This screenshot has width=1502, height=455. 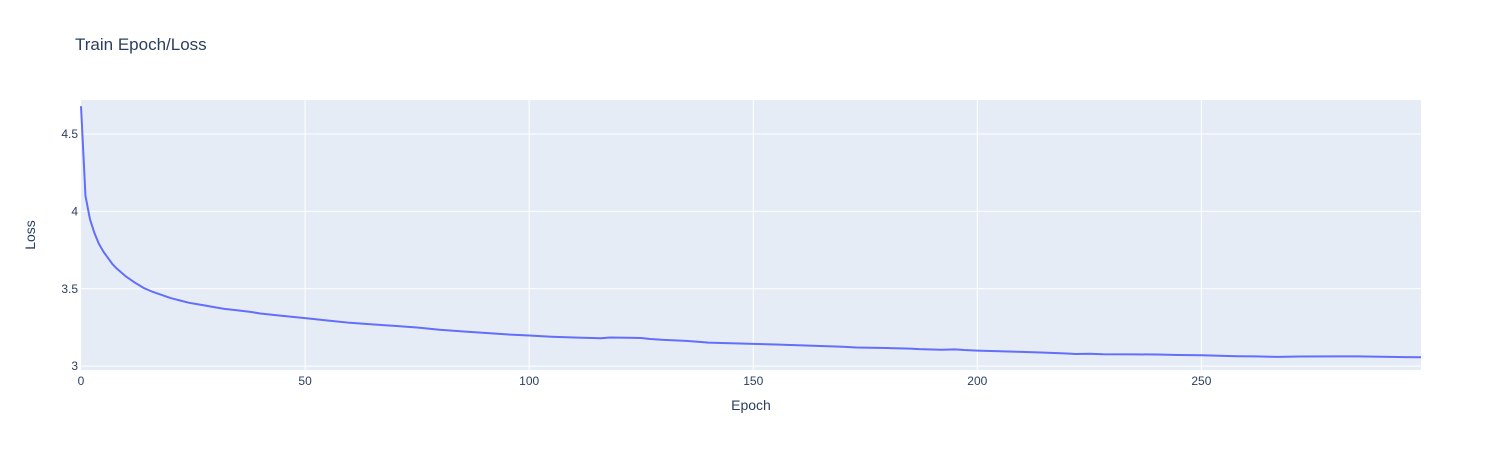 I want to click on x-tick-label: 150, so click(x=753, y=381).